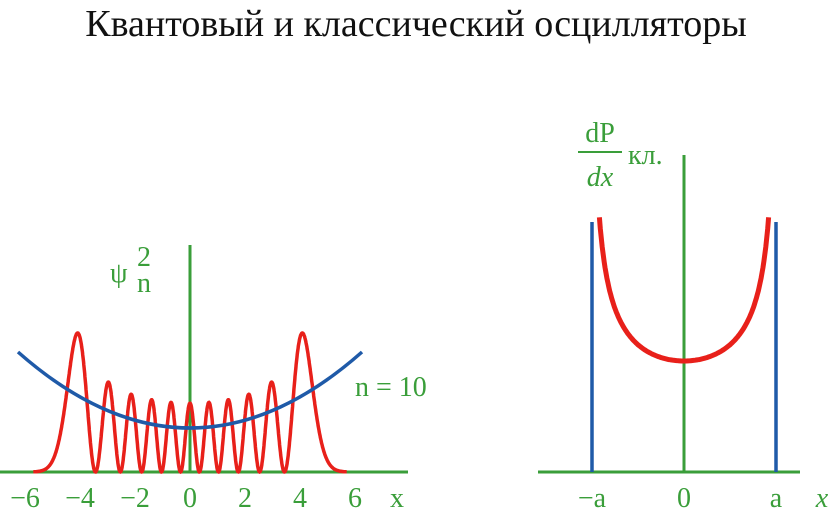  Describe the element at coordinates (592, 498) in the screenshot. I see `tick-label: −a` at that location.